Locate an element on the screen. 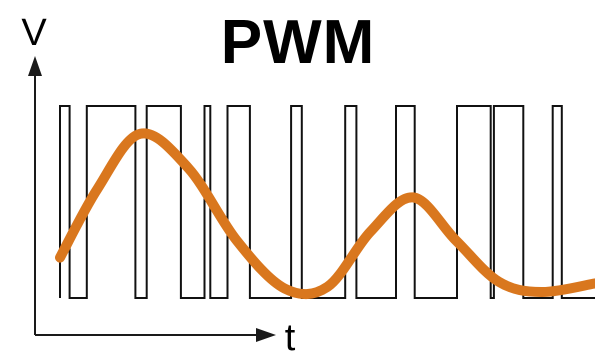  y-axis-label: V is located at coordinates (34, 33).